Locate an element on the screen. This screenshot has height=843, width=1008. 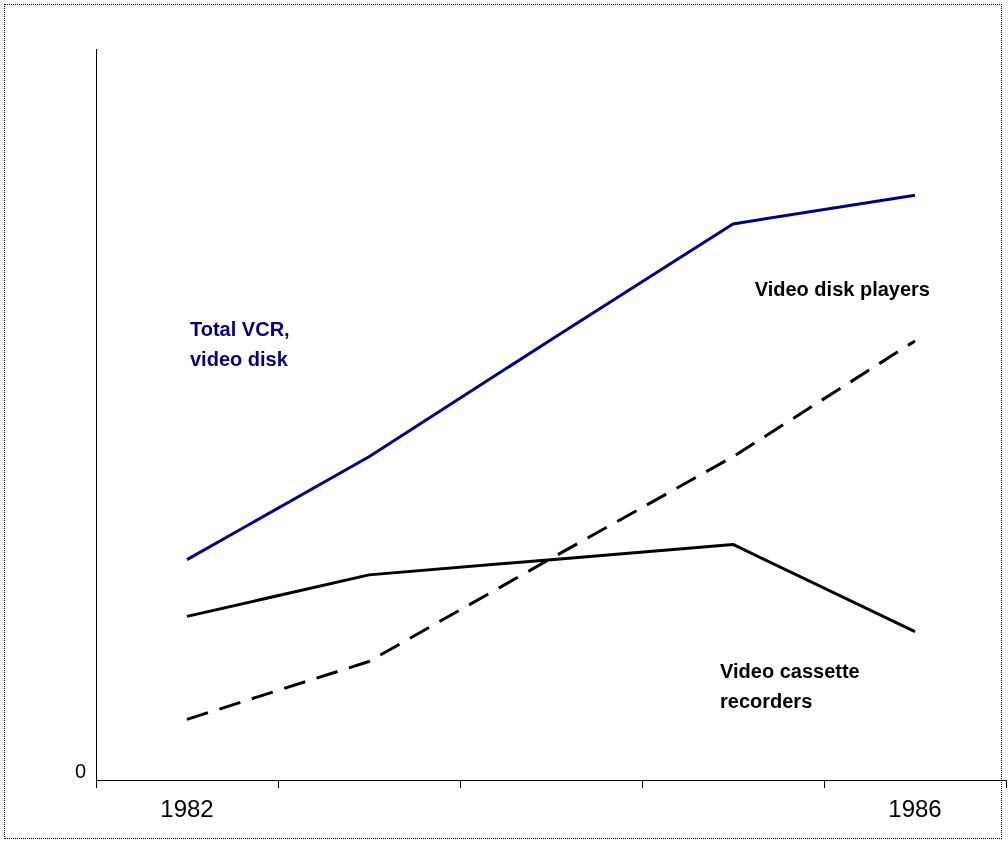
x-tick-label: 1986 is located at coordinates (915, 809).